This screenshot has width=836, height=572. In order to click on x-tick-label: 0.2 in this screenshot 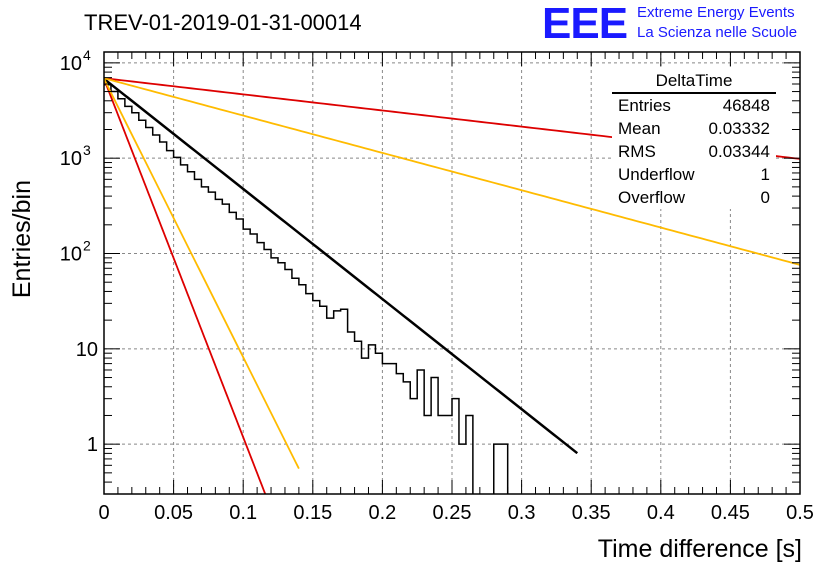, I will do `click(382, 513)`.